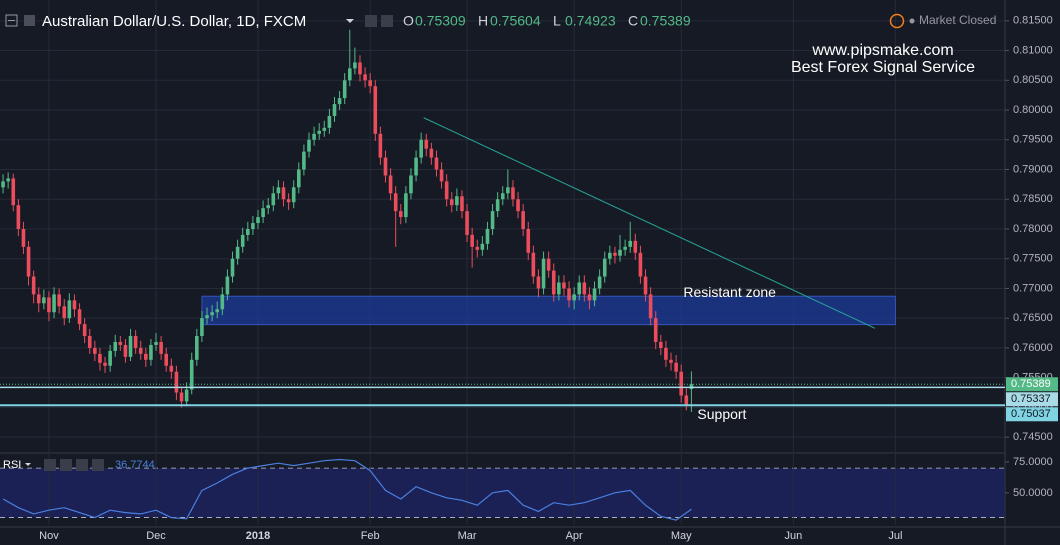 This screenshot has height=545, width=1060. I want to click on x-tick-label: Dec, so click(156, 536).